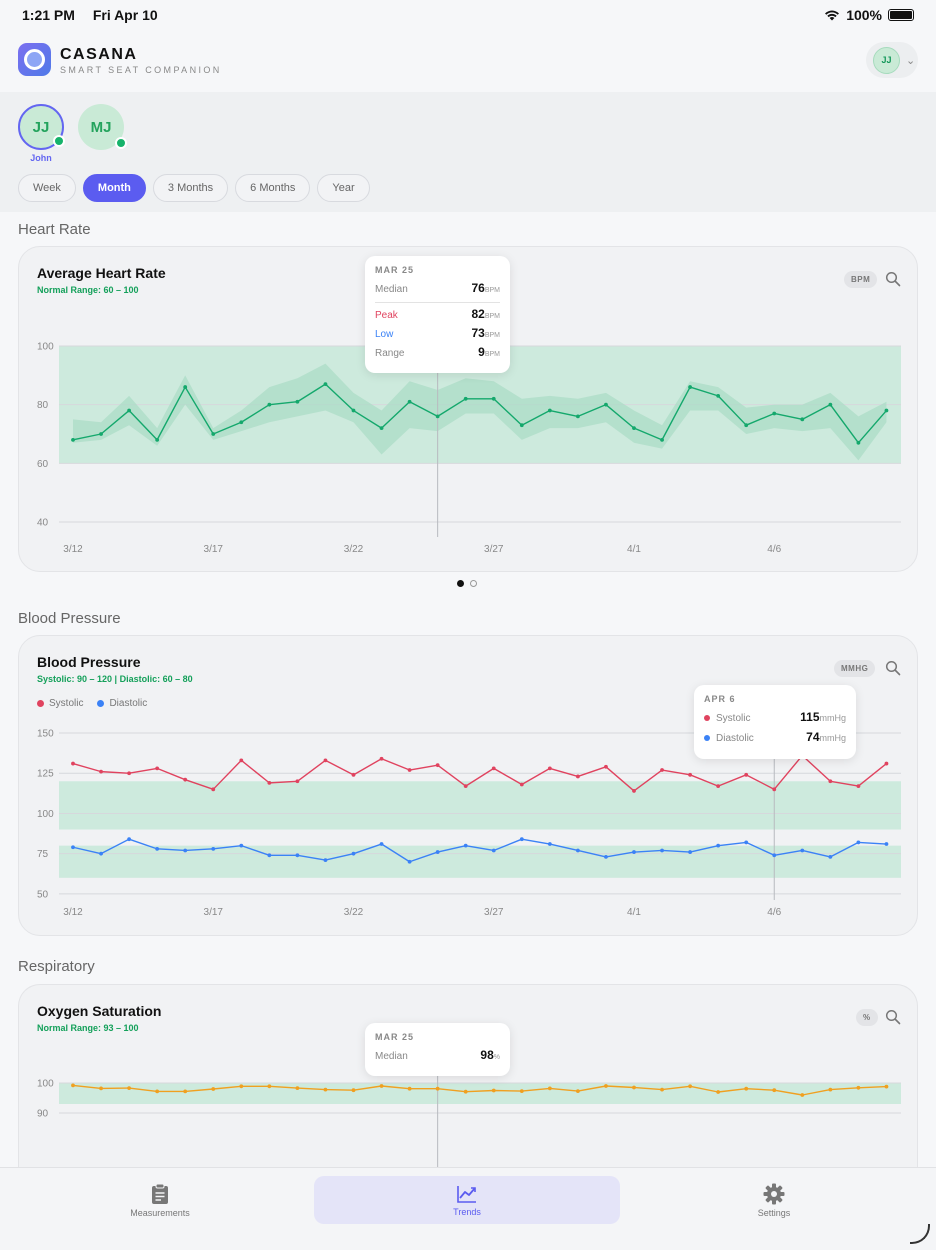 This screenshot has width=936, height=1250. I want to click on page-indicator, so click(467, 583).